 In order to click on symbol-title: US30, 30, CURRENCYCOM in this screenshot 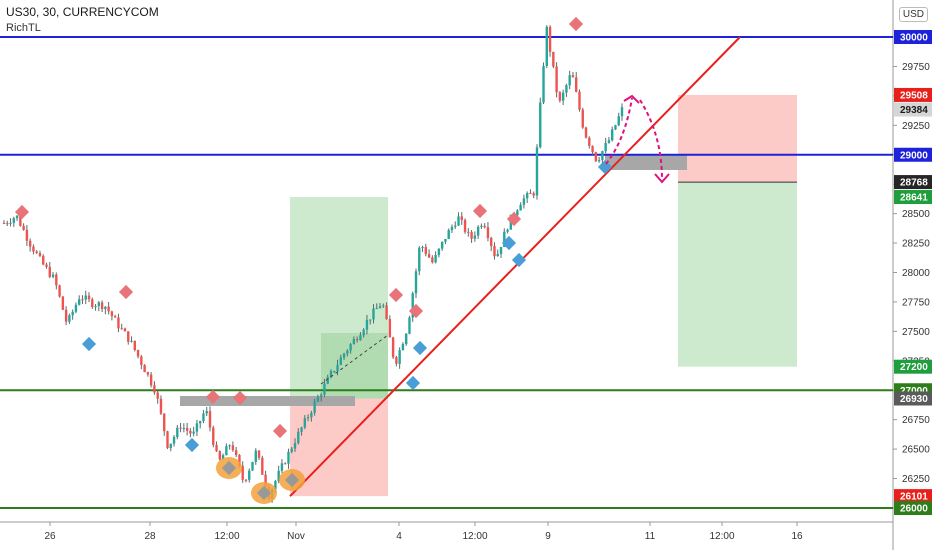, I will do `click(82, 12)`.